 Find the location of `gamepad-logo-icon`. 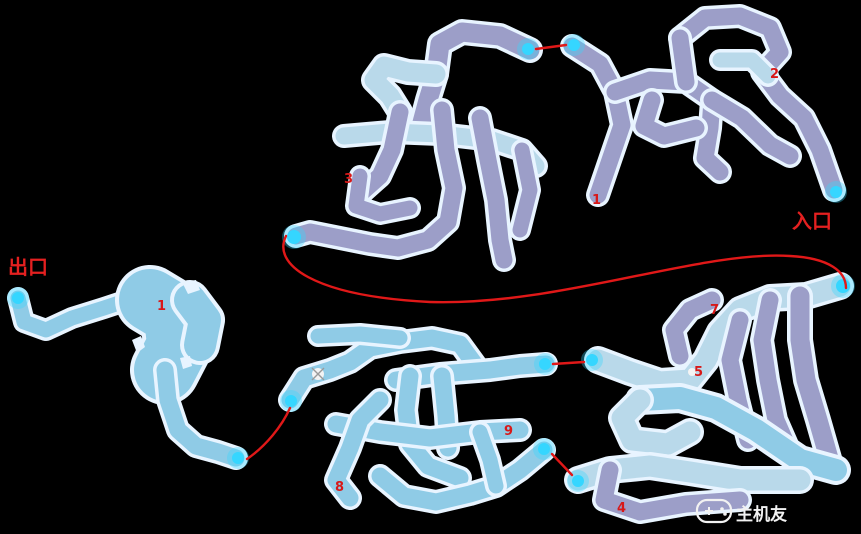

gamepad-logo-icon is located at coordinates (714, 511).